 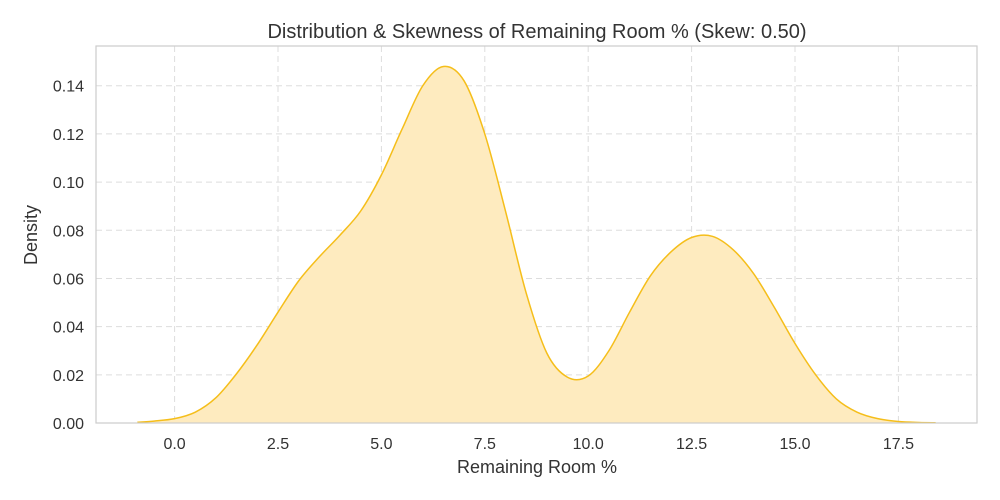 I want to click on y-tick-label: 0.06, so click(x=68, y=279).